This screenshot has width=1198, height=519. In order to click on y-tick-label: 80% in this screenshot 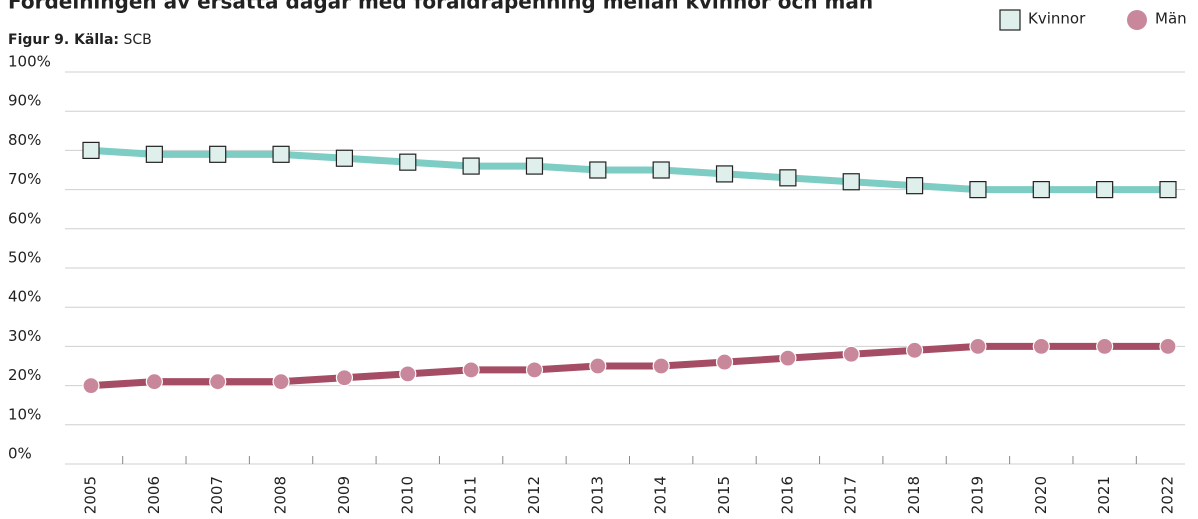, I will do `click(24, 140)`.